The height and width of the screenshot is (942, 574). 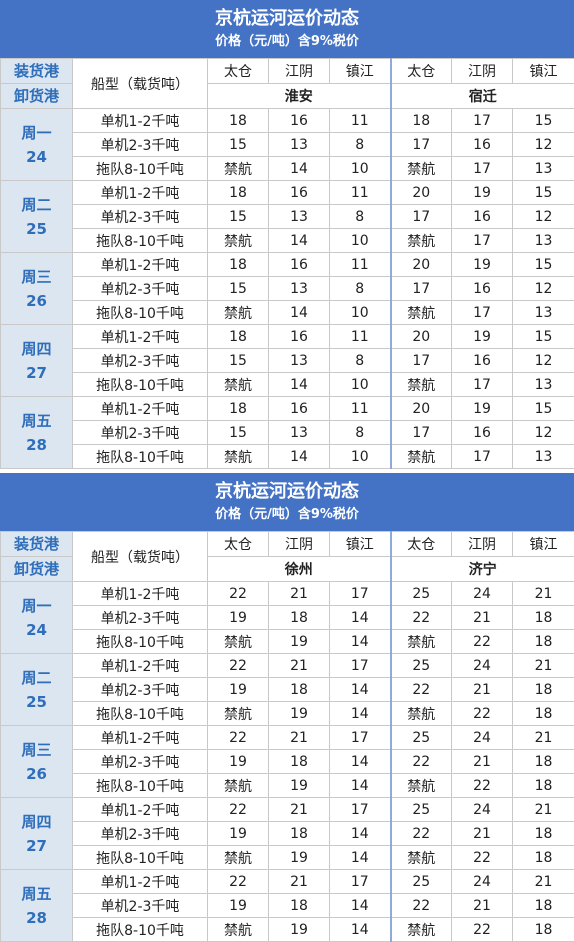 What do you see at coordinates (36, 544) in the screenshot?
I see `load-label: 装货港` at bounding box center [36, 544].